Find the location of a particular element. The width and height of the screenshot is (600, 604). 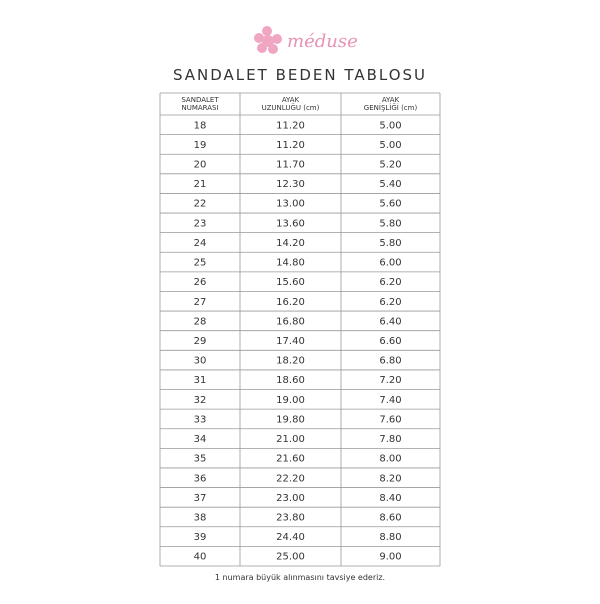

table-cell: 17.40 is located at coordinates (290, 341).